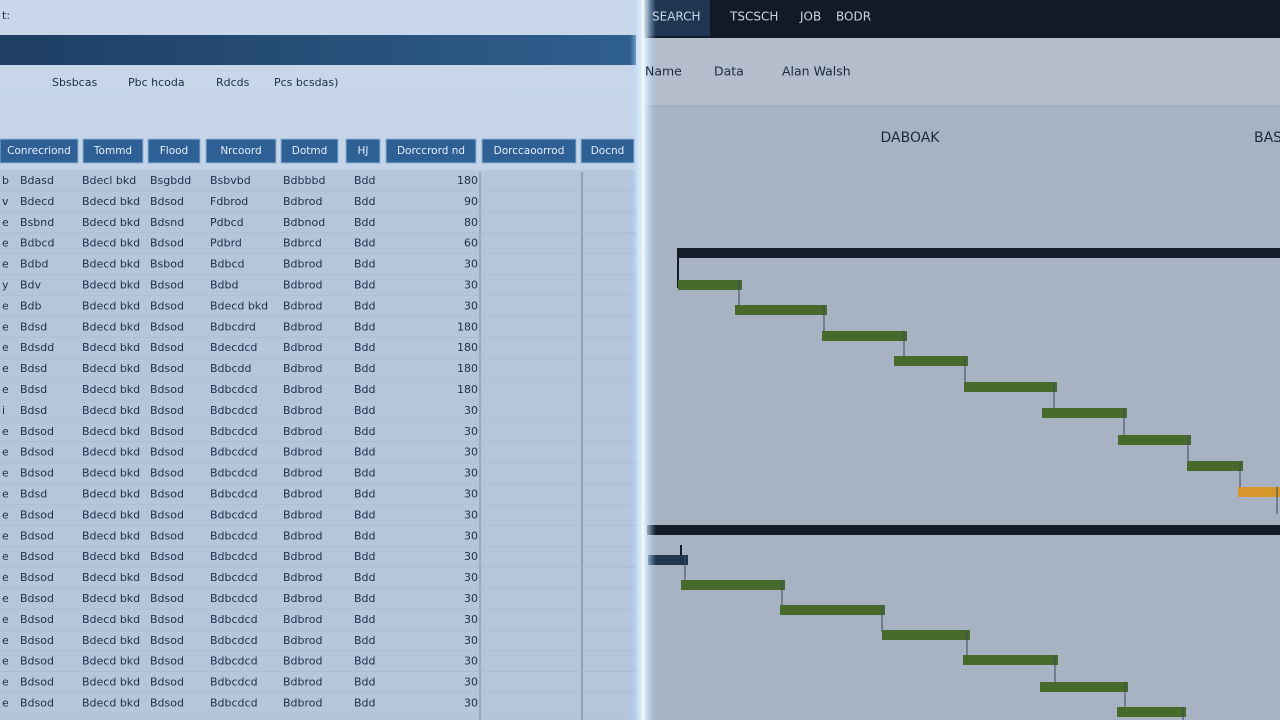  I want to click on active-tab-bg, so click(678, 18).